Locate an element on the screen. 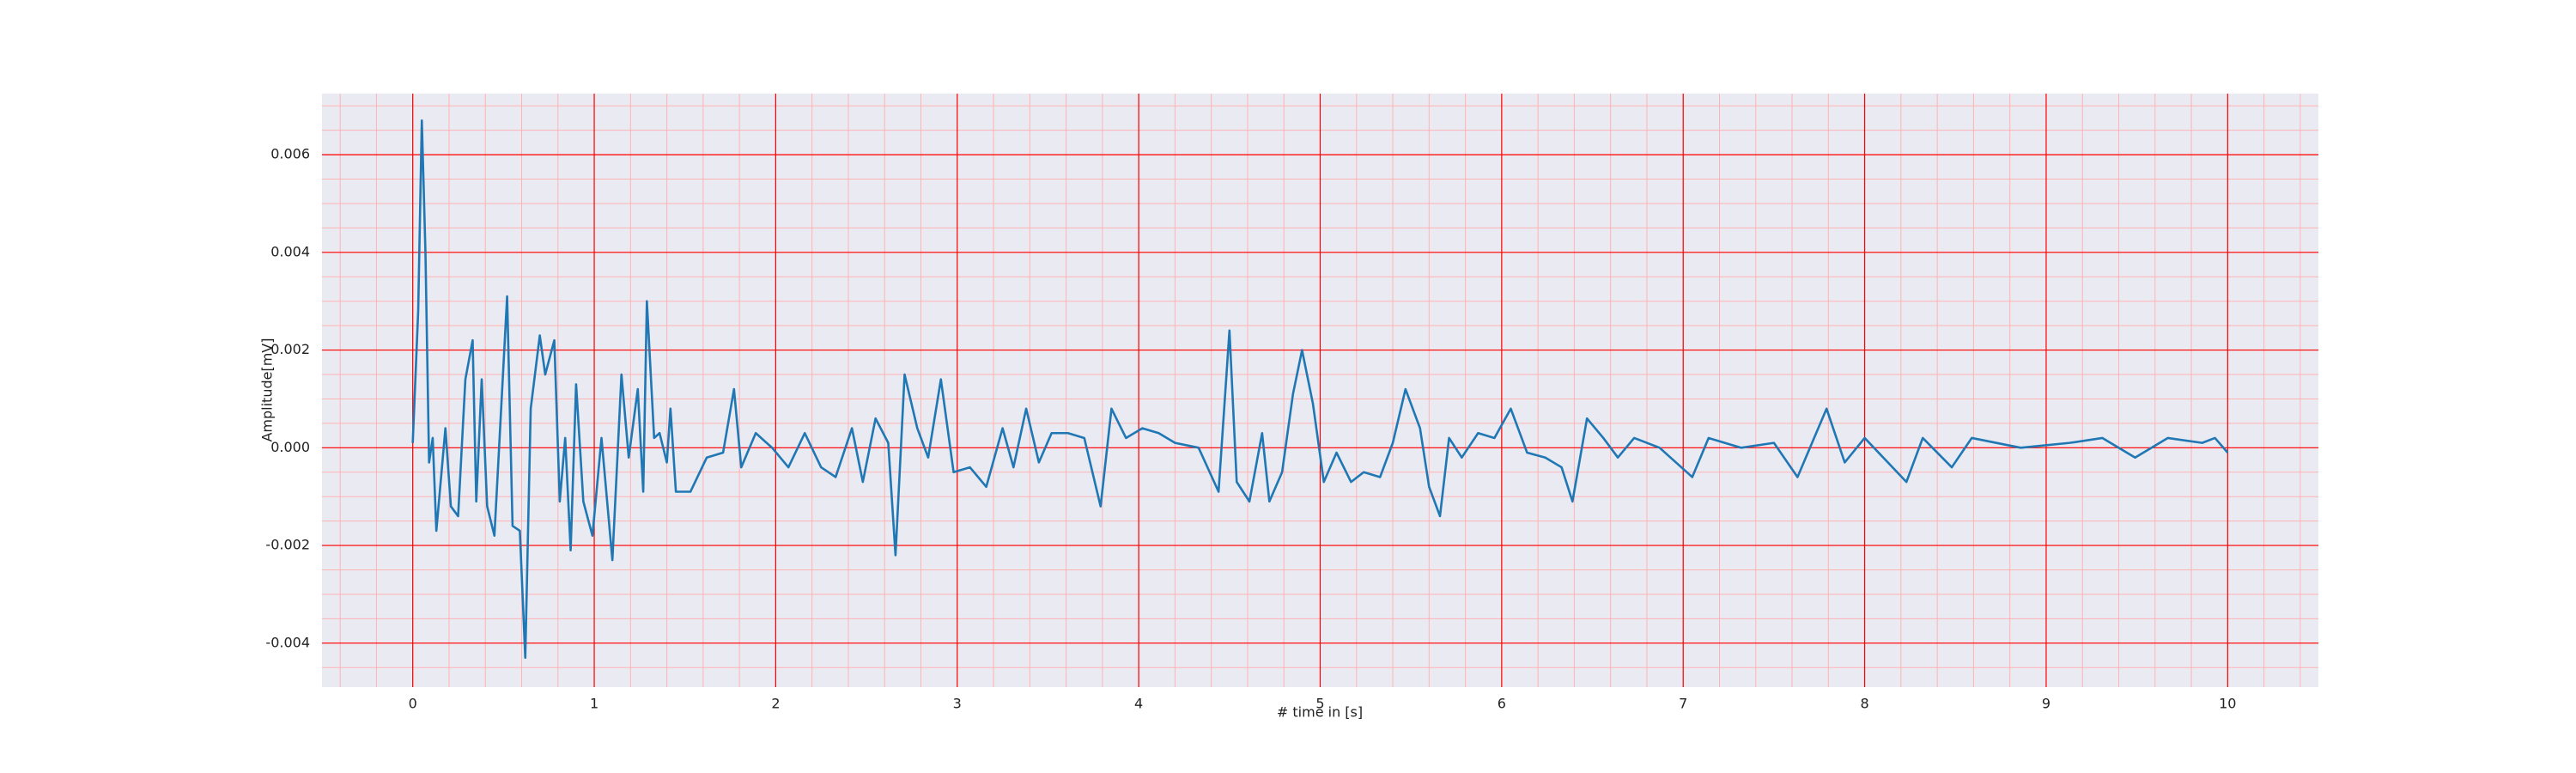 The height and width of the screenshot is (773, 2576). y-tick-label: -0.004 is located at coordinates (287, 642).